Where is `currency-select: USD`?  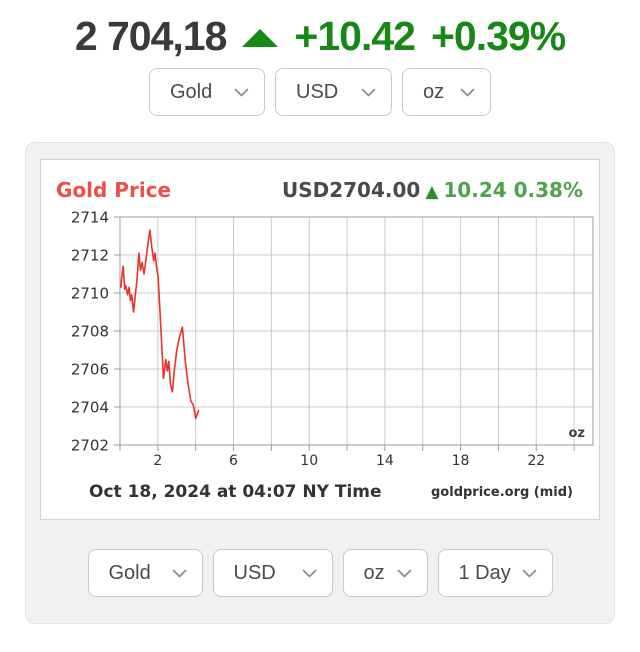 currency-select: USD is located at coordinates (333, 92).